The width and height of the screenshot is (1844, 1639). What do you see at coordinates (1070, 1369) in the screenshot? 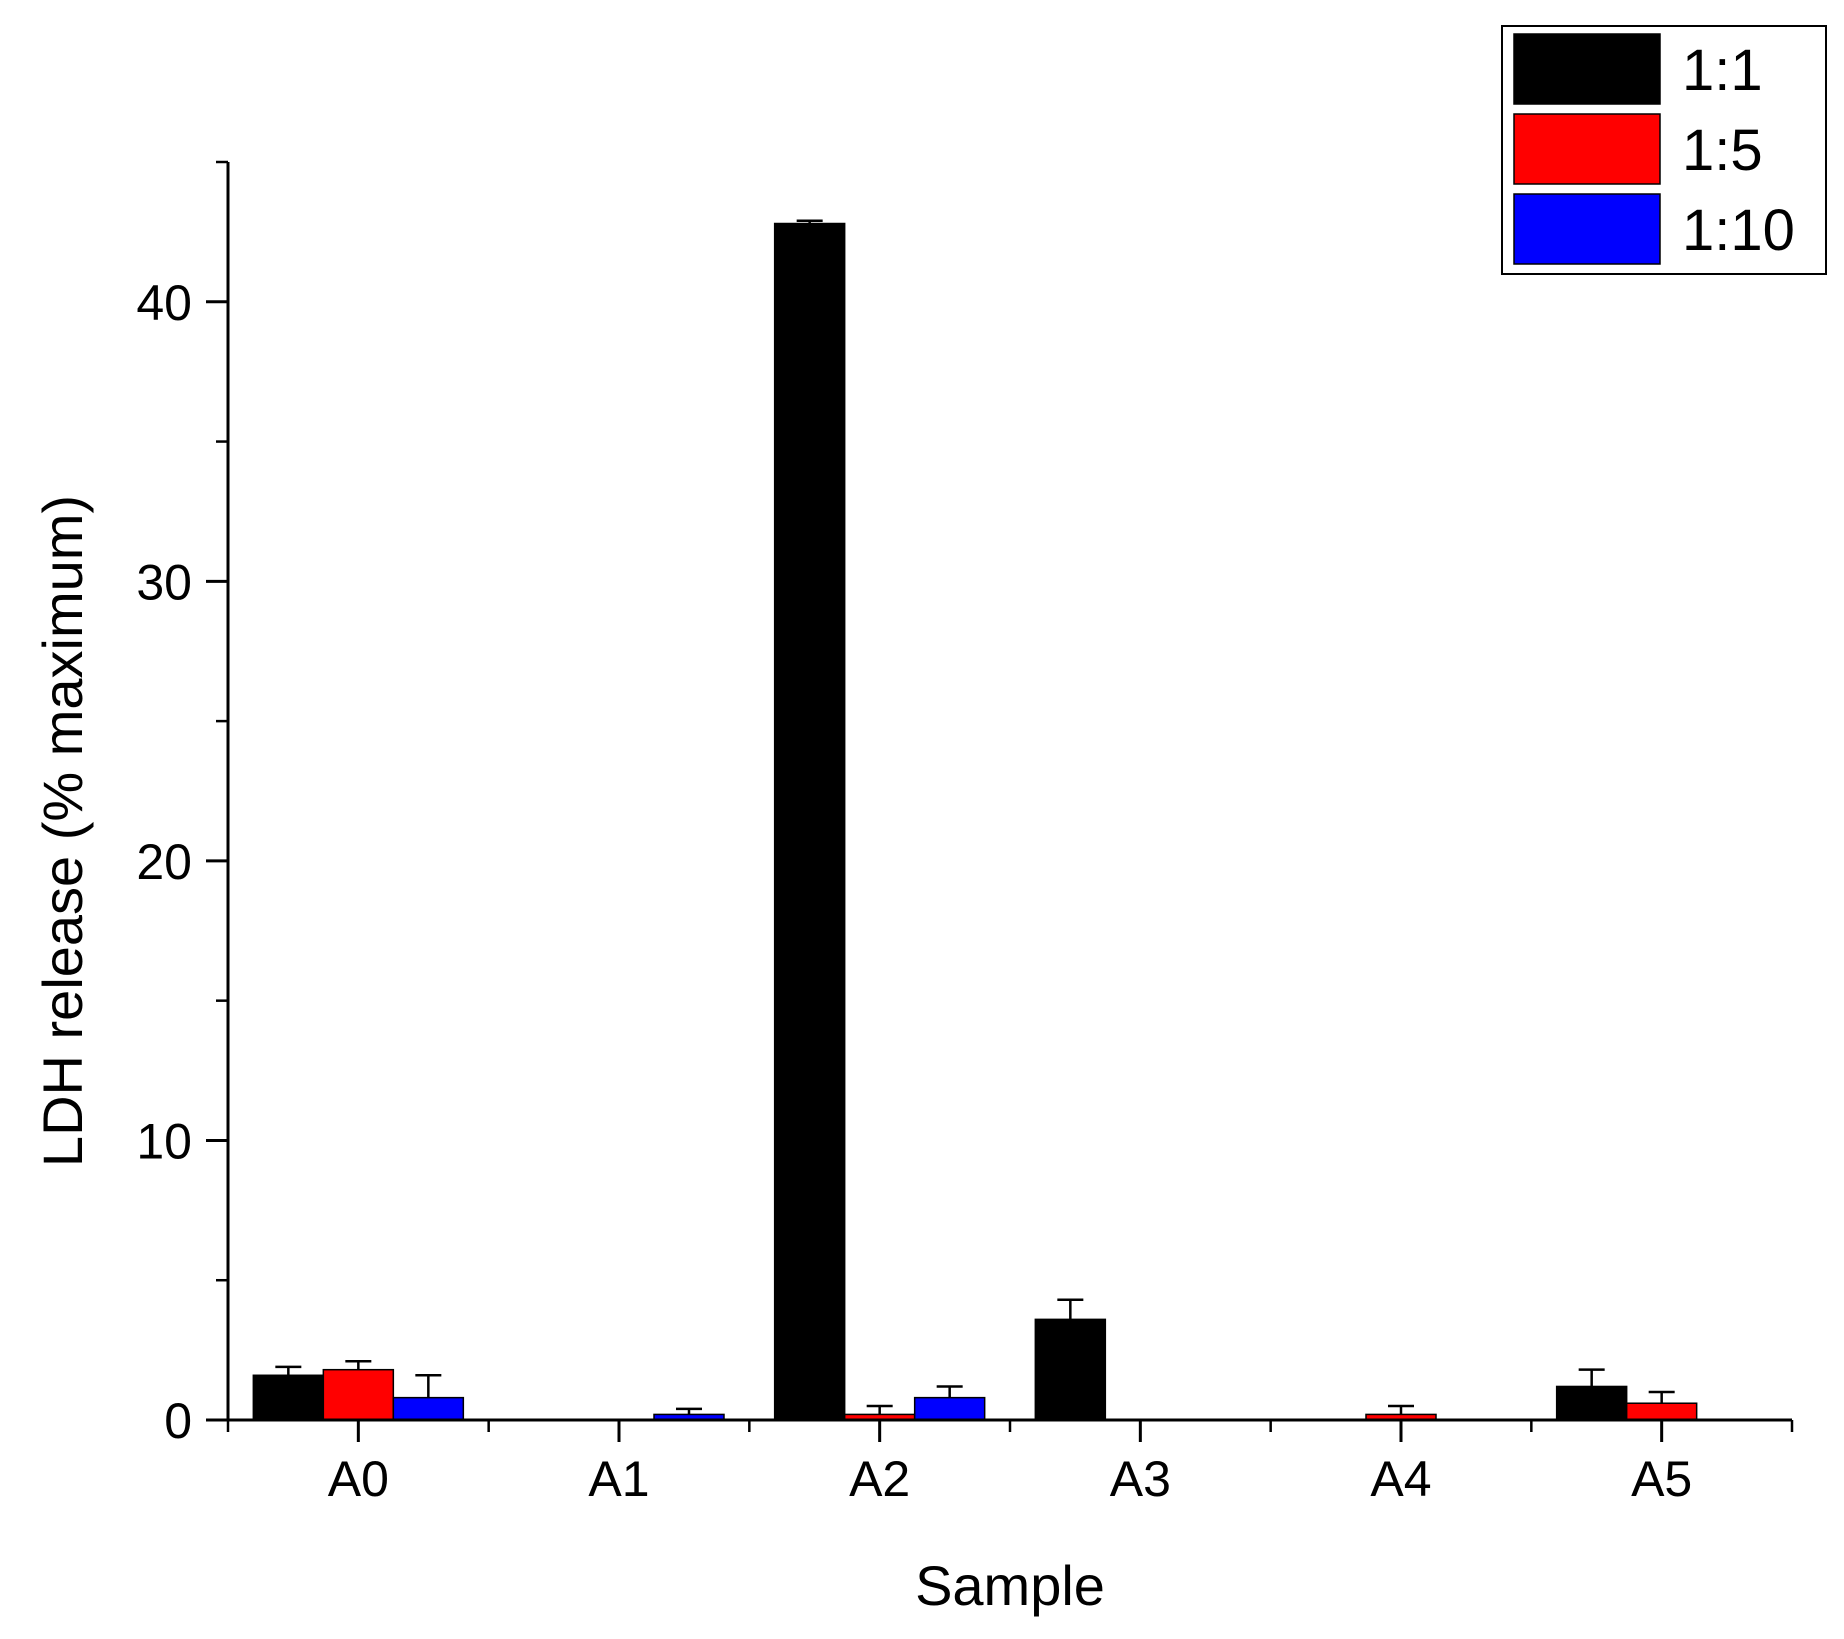
I see `bar-1-1-a3` at bounding box center [1070, 1369].